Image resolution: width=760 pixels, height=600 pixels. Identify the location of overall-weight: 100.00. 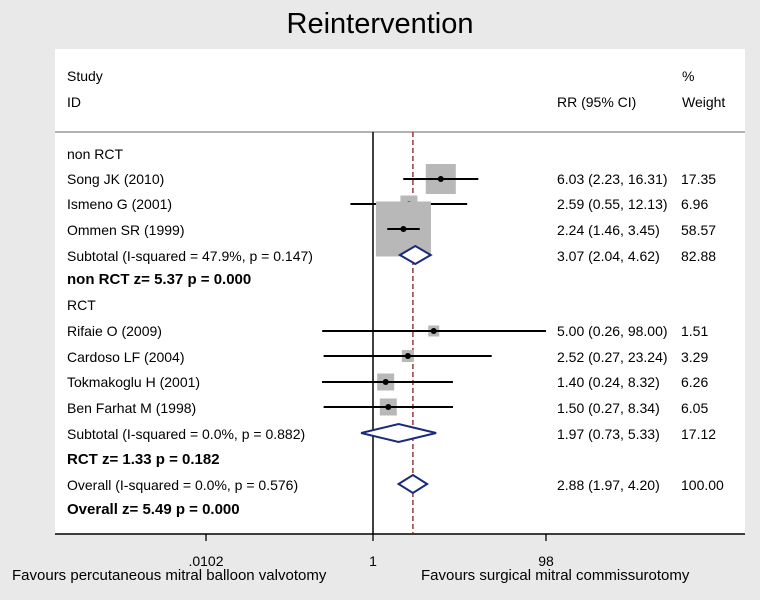
(702, 485).